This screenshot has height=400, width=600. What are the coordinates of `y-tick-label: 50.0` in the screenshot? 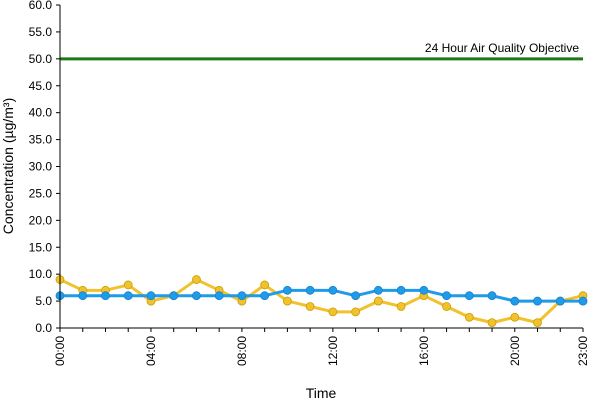 It's located at (41, 59).